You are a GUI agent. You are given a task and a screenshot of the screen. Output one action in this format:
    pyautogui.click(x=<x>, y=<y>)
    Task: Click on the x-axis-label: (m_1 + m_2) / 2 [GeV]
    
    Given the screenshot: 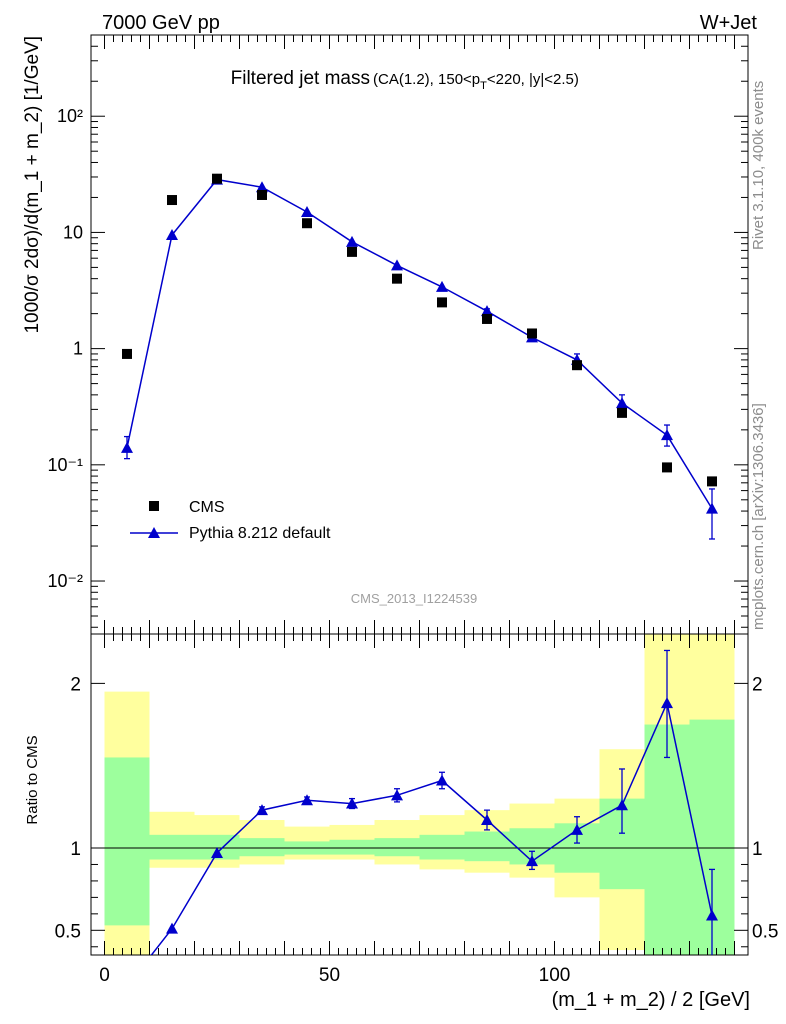 What is the action you would take?
    pyautogui.click(x=651, y=1000)
    